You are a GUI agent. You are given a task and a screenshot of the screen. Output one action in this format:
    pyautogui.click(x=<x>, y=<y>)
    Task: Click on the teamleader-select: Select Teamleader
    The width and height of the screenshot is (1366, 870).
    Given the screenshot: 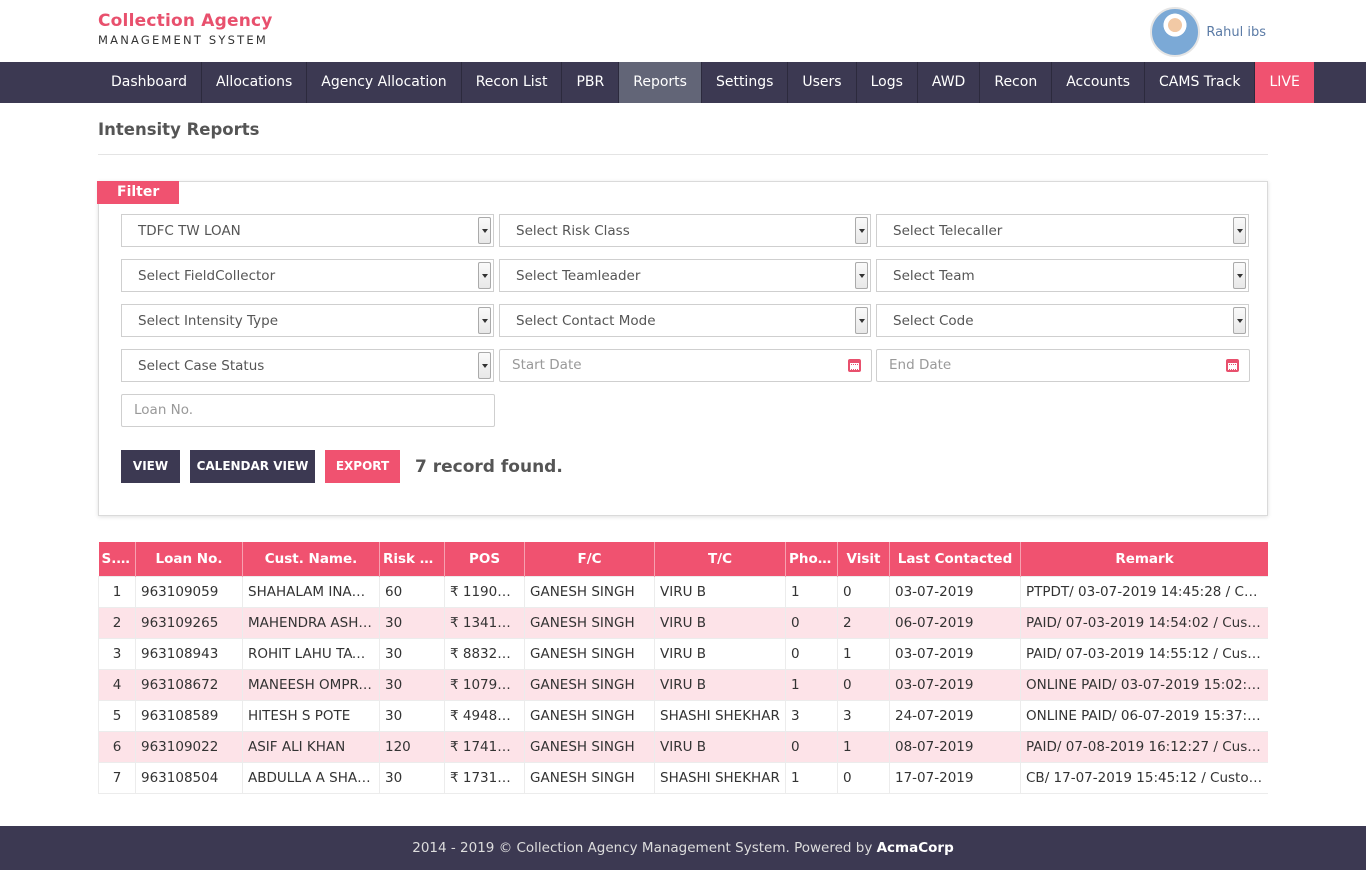 What is the action you would take?
    pyautogui.click(x=685, y=275)
    